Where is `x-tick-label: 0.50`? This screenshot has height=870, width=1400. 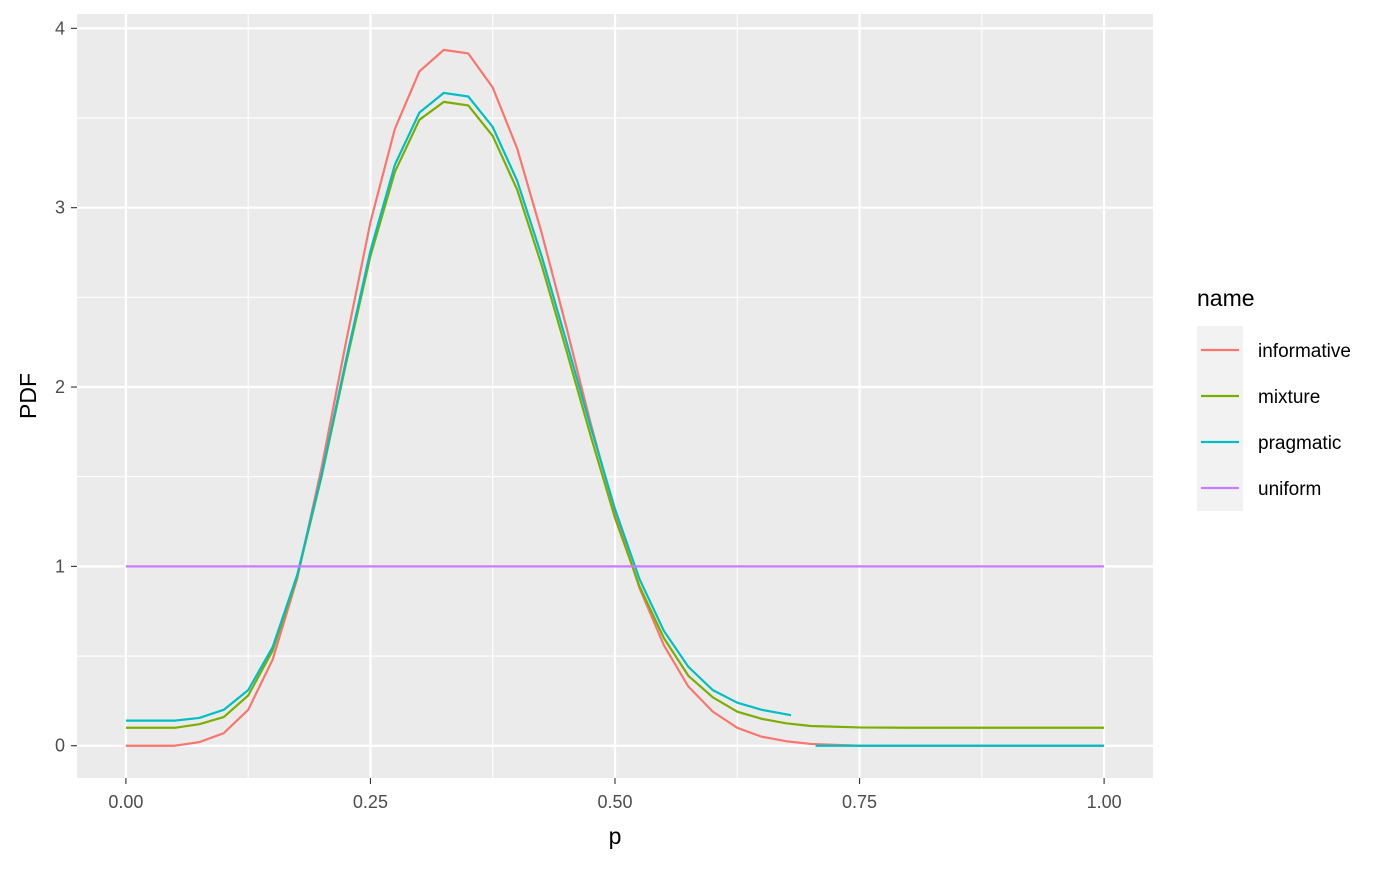
x-tick-label: 0.50 is located at coordinates (614, 802).